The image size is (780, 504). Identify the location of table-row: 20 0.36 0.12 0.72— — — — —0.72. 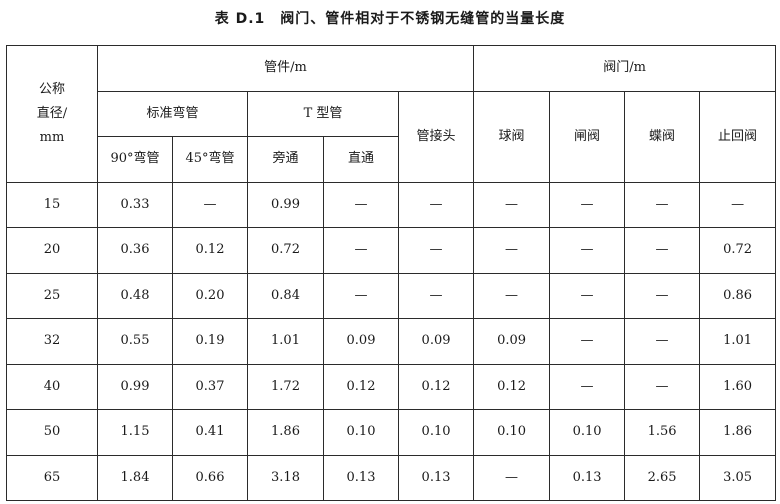
(391, 250).